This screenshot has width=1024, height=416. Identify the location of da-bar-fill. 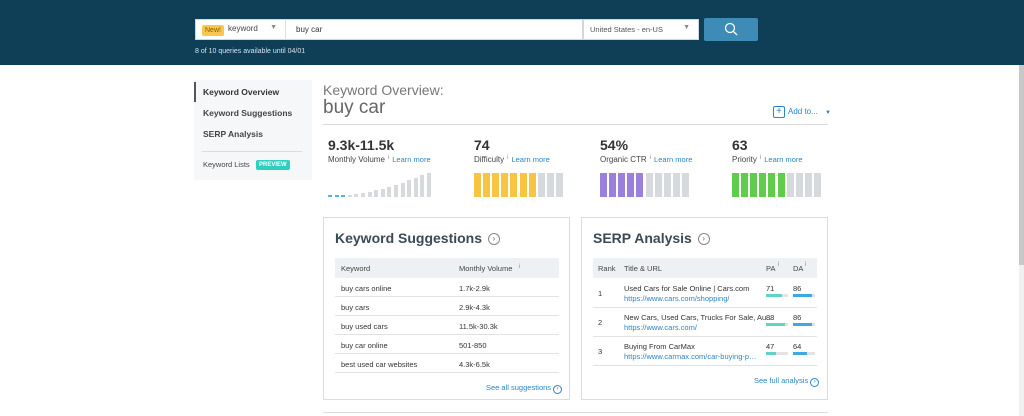
(800, 353).